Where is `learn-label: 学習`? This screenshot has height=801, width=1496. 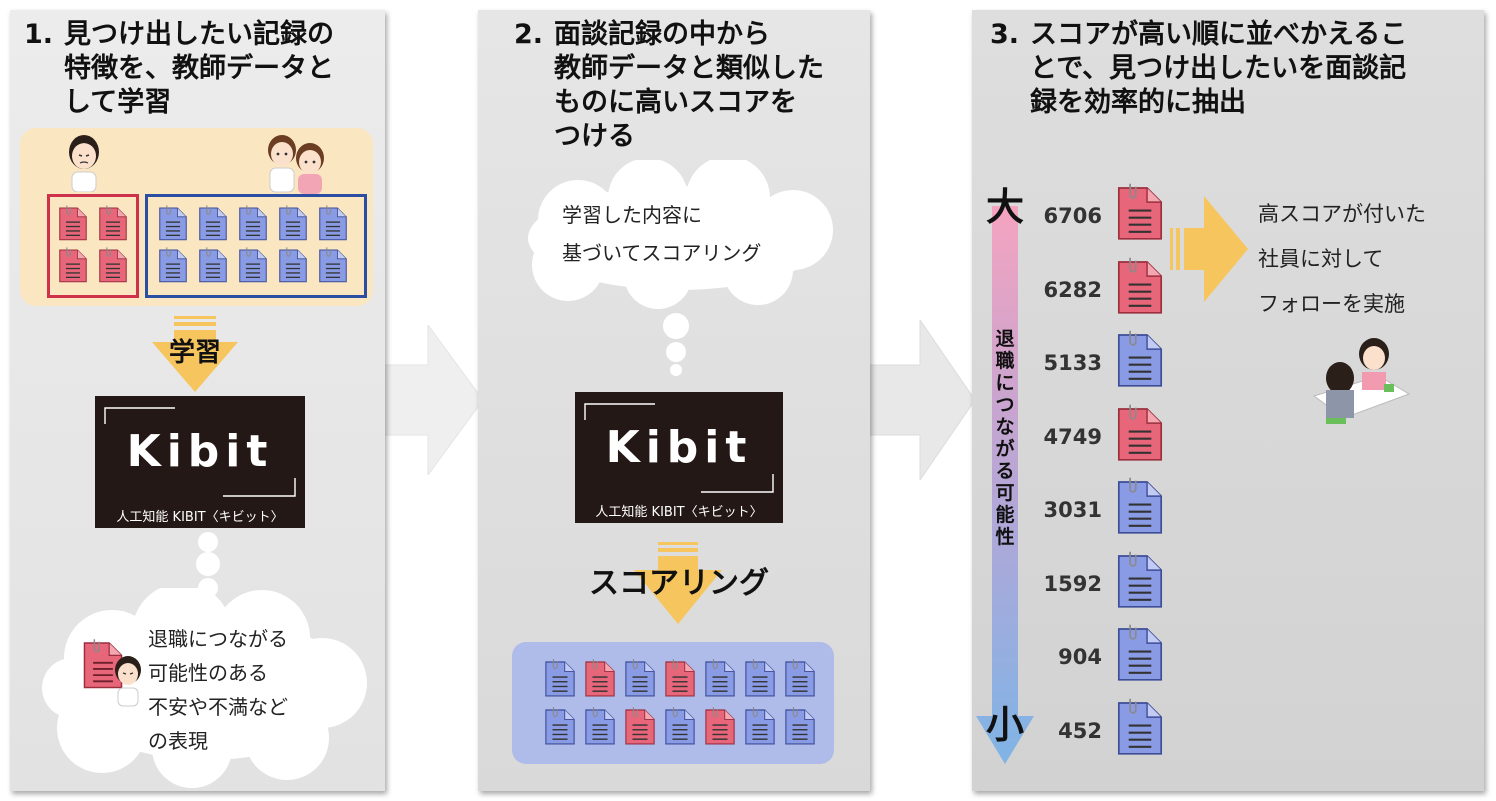
learn-label: 学習 is located at coordinates (194, 353).